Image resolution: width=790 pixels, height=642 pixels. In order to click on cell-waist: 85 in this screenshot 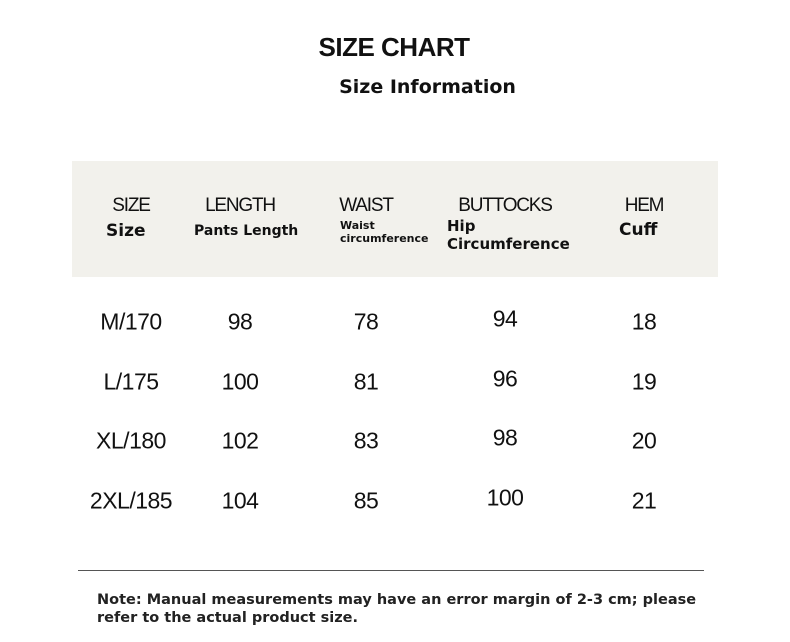, I will do `click(366, 500)`.